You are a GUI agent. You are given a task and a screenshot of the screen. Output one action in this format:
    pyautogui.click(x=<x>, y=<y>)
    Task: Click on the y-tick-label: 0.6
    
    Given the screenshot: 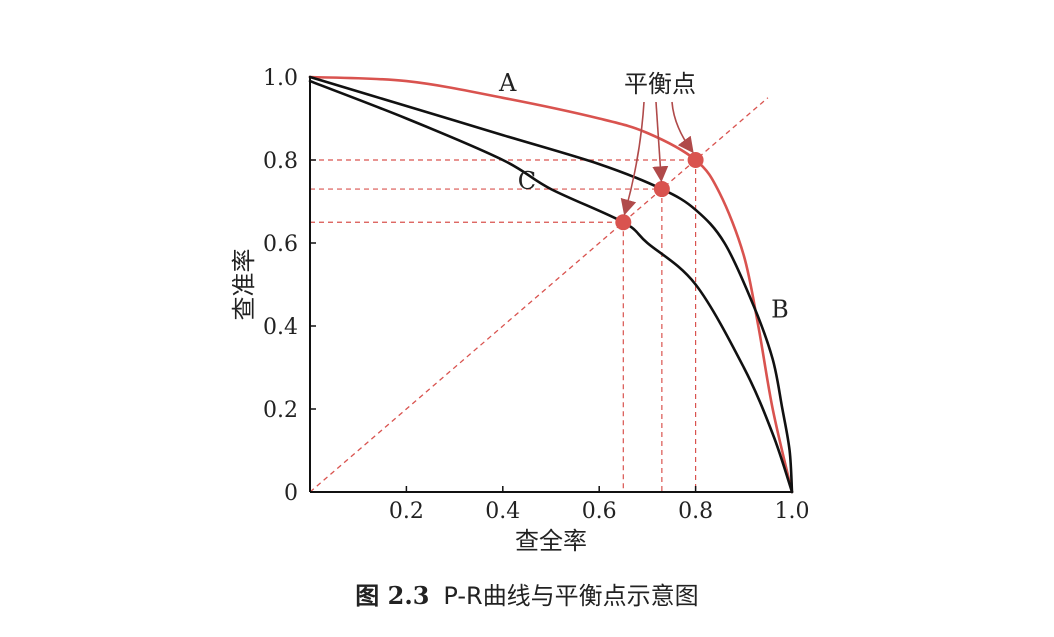 What is the action you would take?
    pyautogui.click(x=280, y=244)
    